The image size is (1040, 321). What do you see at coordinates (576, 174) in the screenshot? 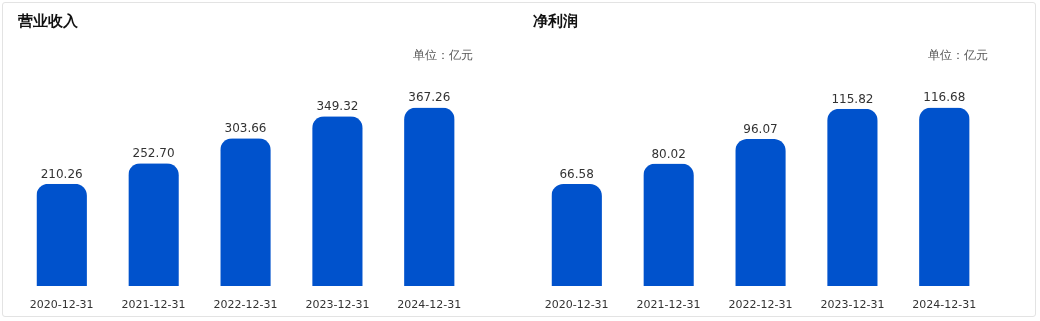
I see `data-label: 66.58` at bounding box center [576, 174].